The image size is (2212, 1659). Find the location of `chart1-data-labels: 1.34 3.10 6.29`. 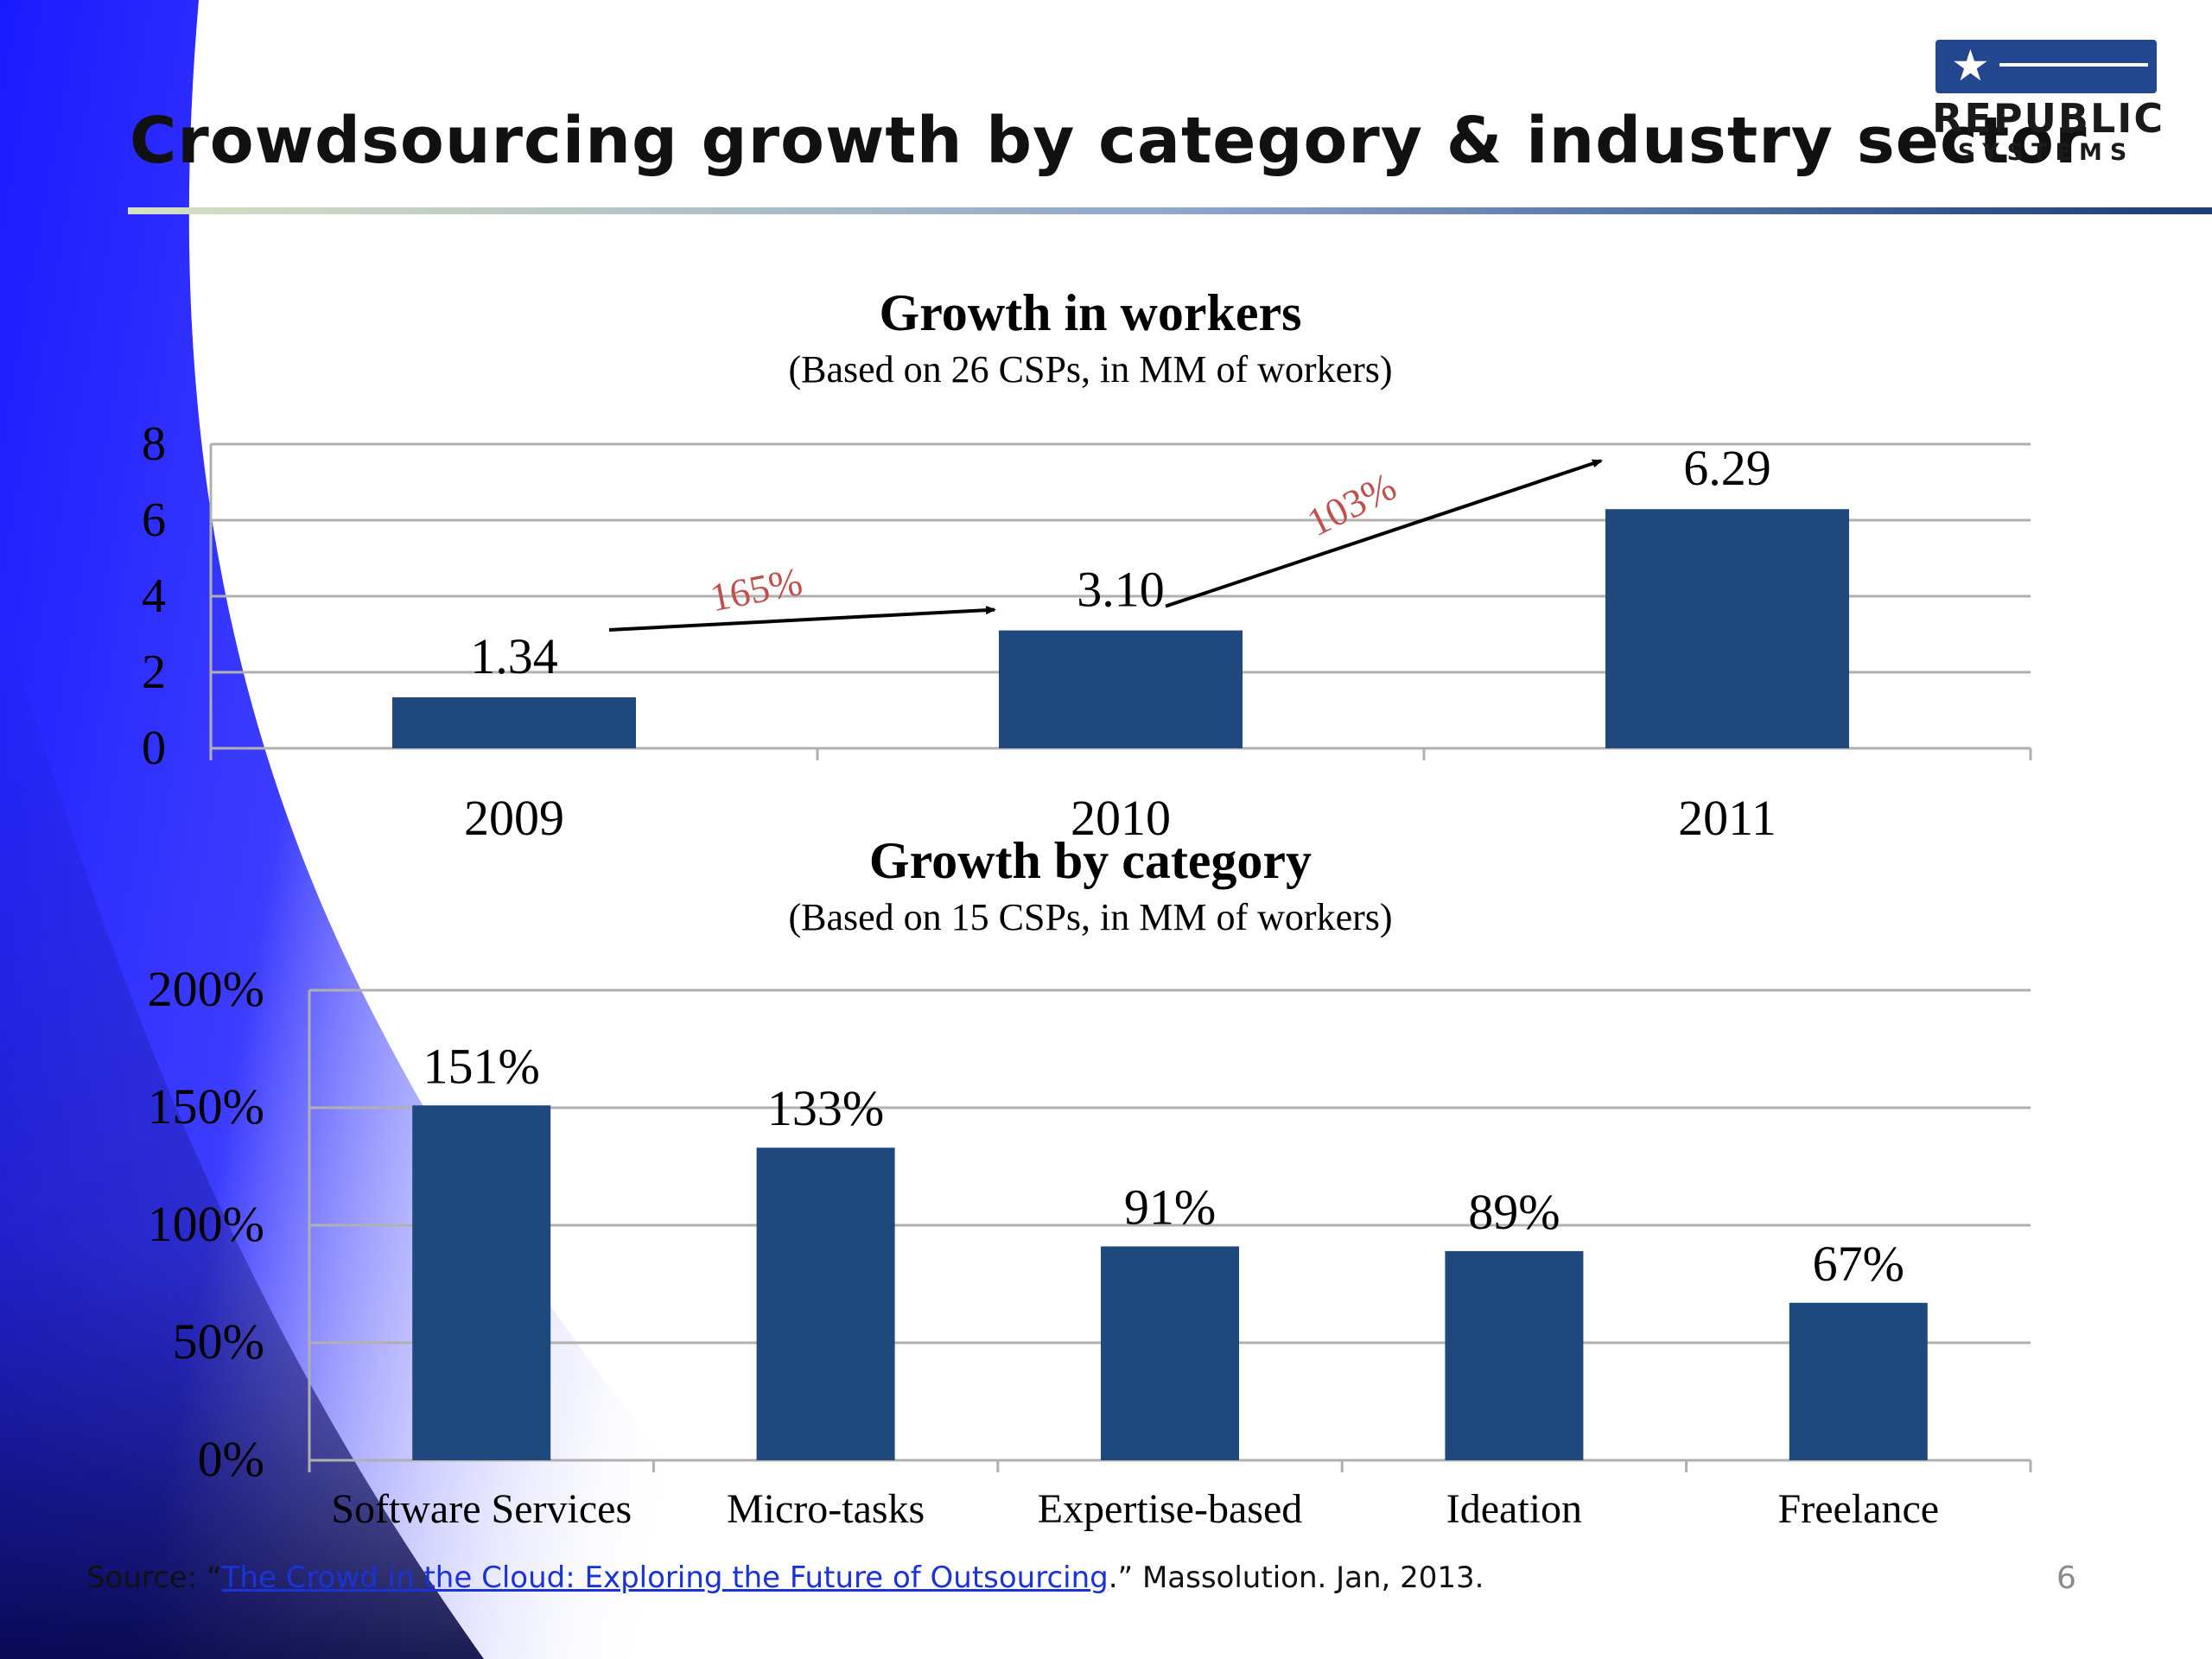

chart1-data-labels: 1.34 3.10 6.29 is located at coordinates (1120, 562).